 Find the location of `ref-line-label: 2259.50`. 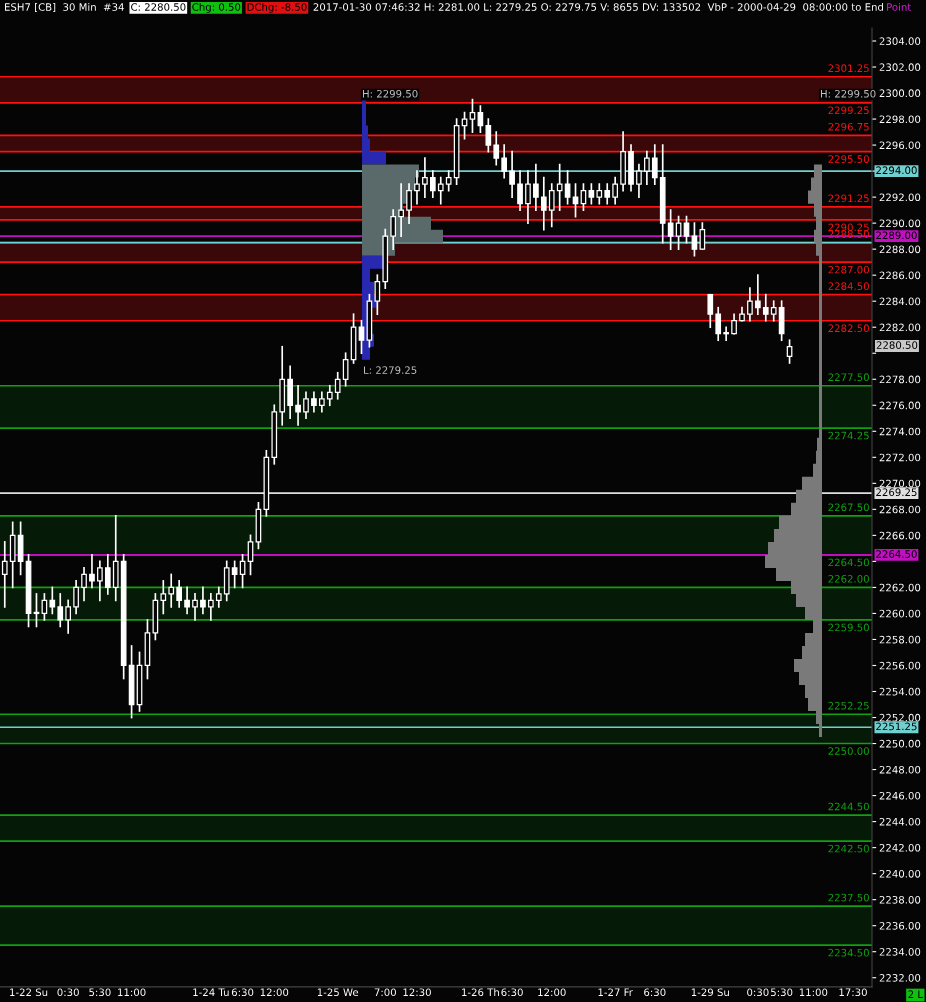

ref-line-label: 2259.50 is located at coordinates (848, 627).